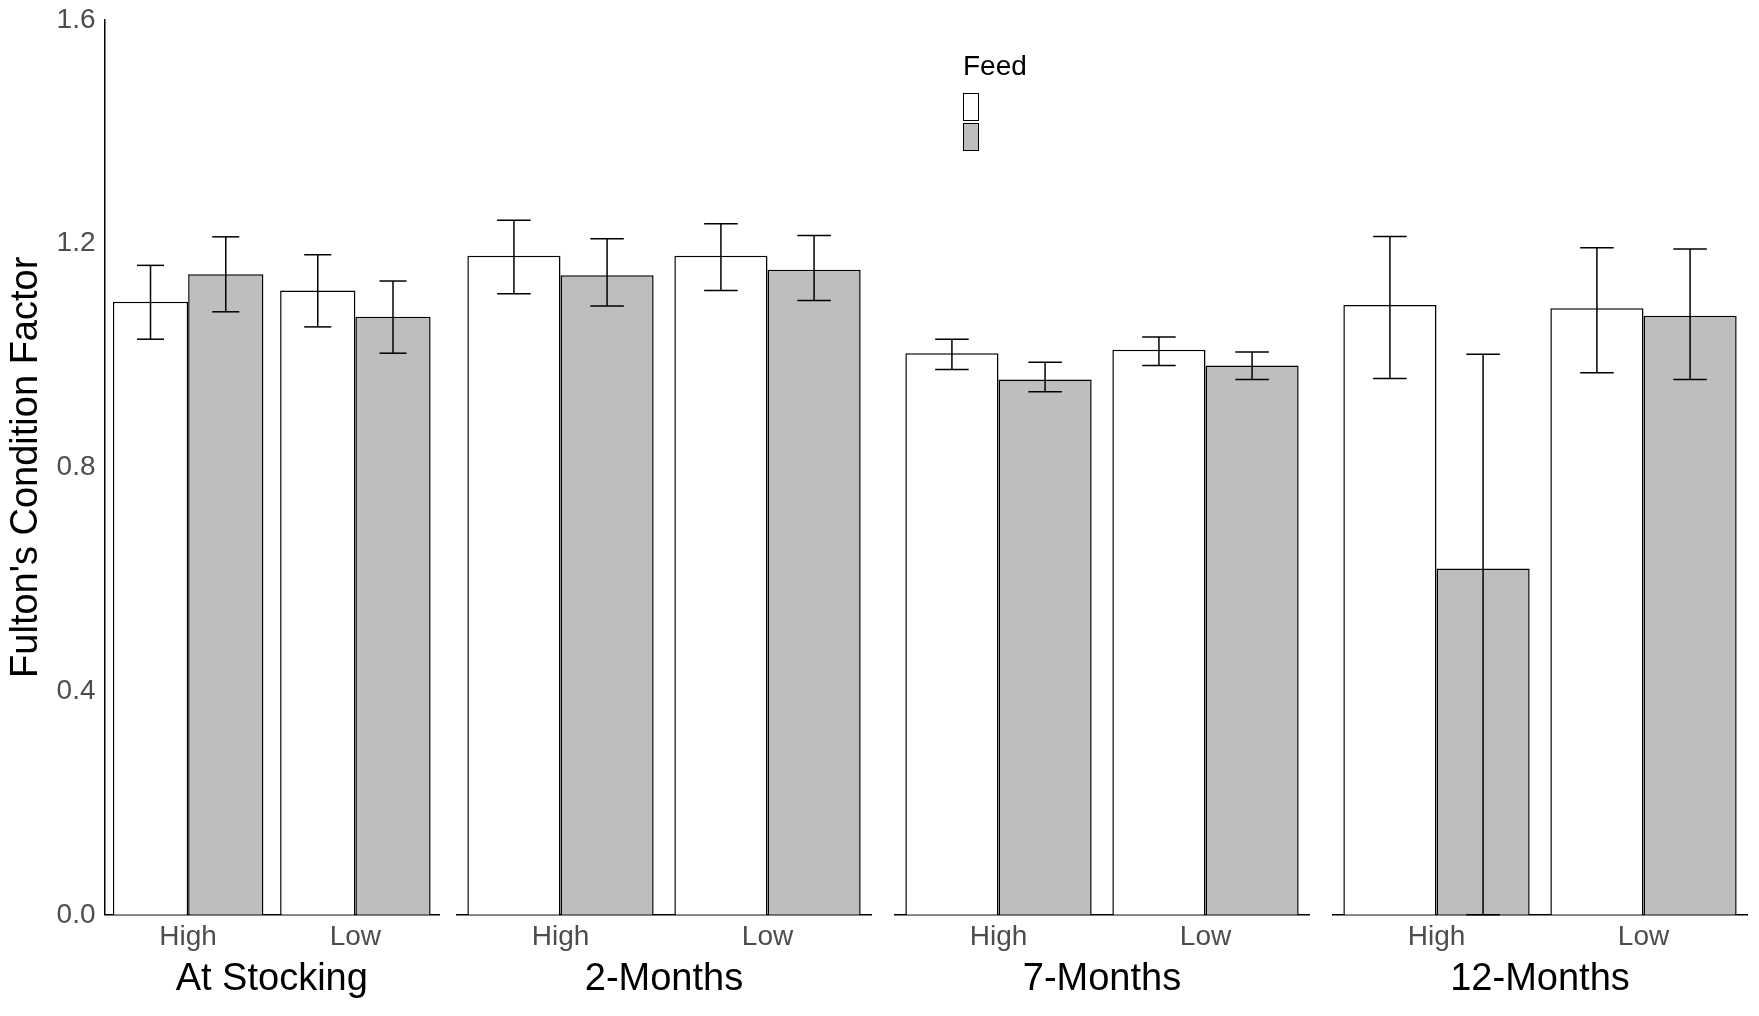 The image size is (1759, 1016). I want to click on y-axis-title: Fulton's Condition Factor, so click(24, 467).